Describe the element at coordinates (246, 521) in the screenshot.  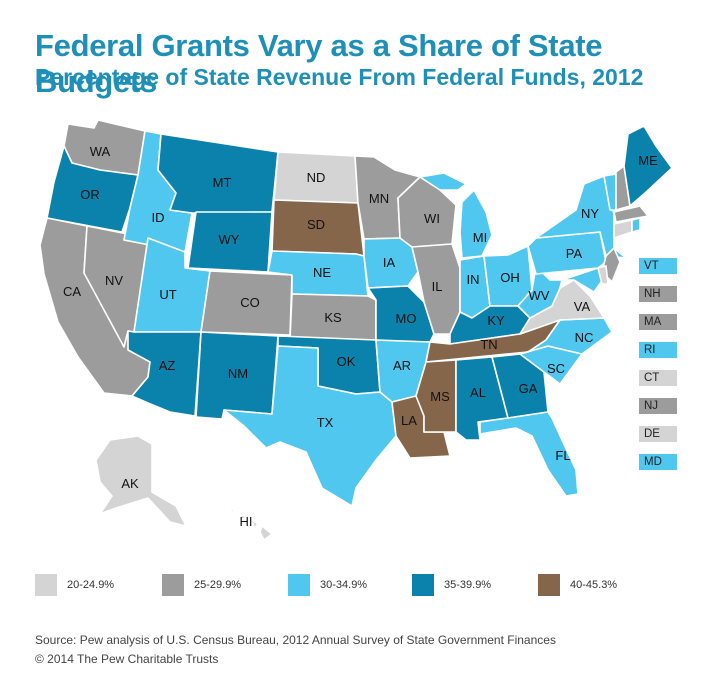
I see `state-label-hi: HI` at that location.